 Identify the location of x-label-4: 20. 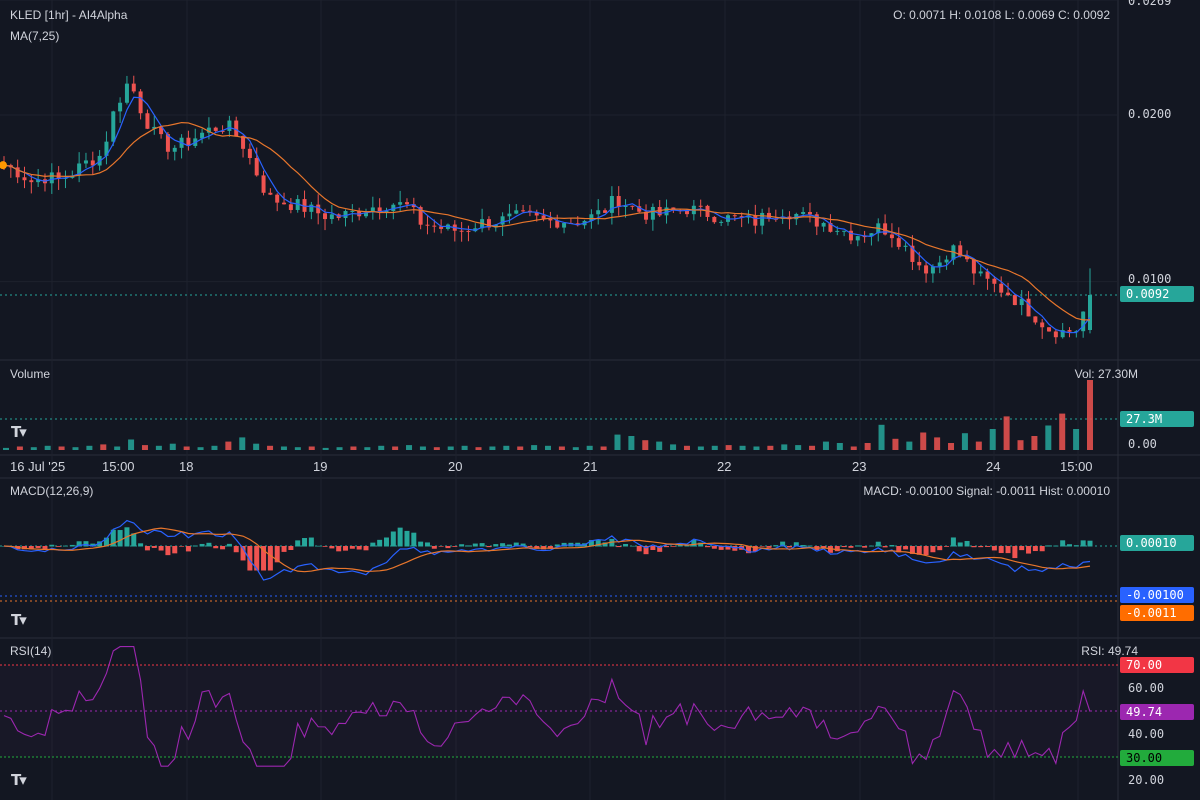
(455, 466).